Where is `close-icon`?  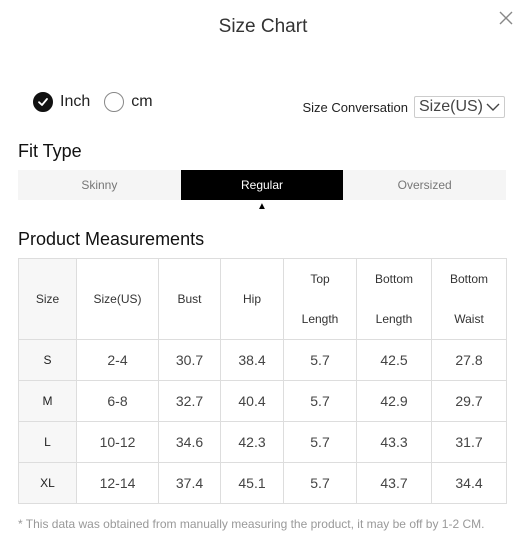
close-icon is located at coordinates (506, 18).